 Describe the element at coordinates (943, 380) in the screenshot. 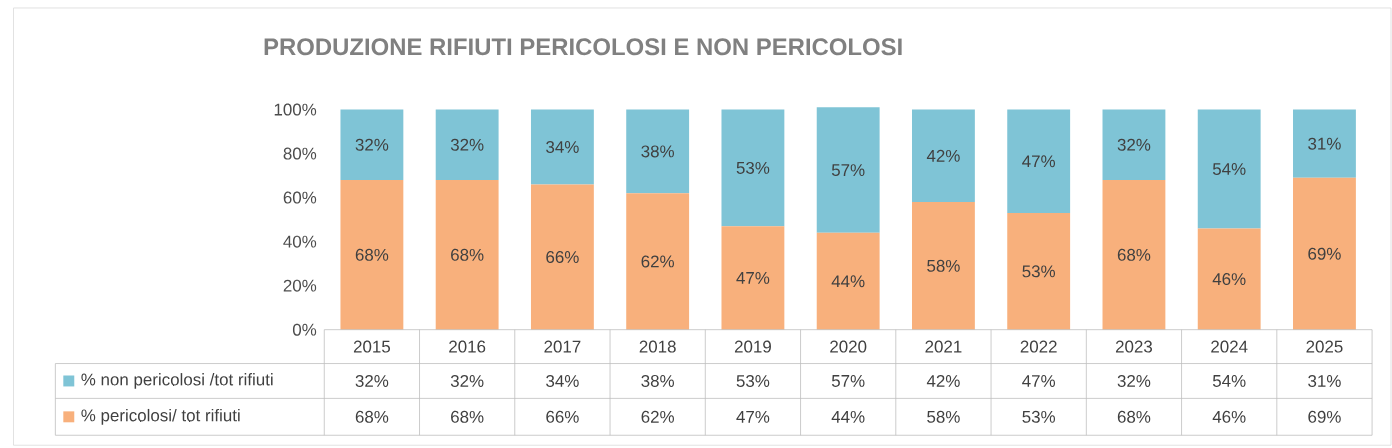

I see `data-label: 42%` at that location.